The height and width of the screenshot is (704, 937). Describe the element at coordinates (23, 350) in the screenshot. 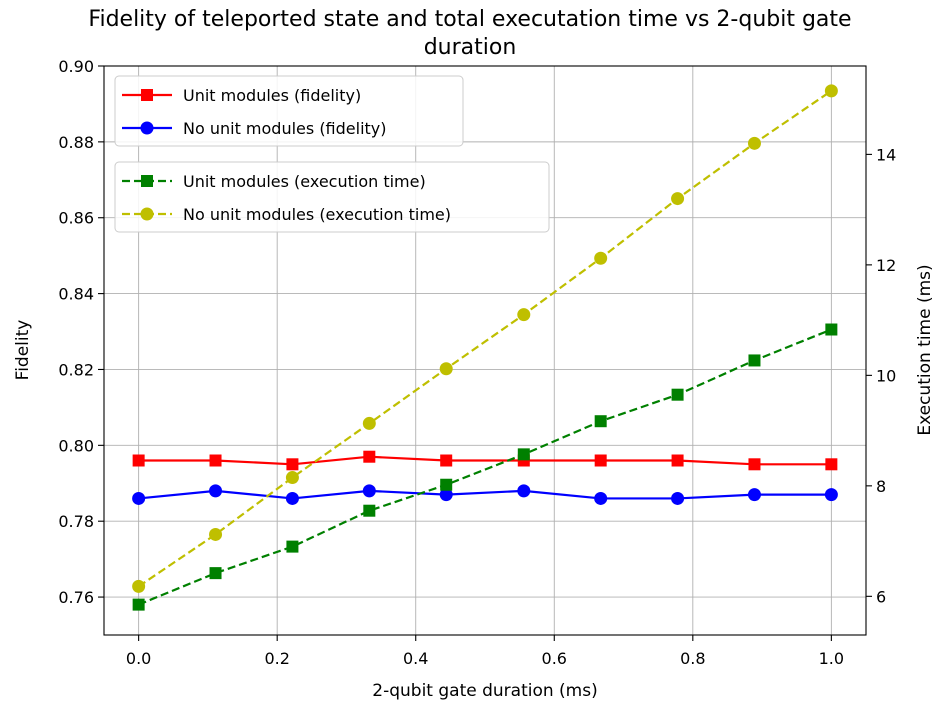

I see `y-axis-label: Fidelity` at that location.